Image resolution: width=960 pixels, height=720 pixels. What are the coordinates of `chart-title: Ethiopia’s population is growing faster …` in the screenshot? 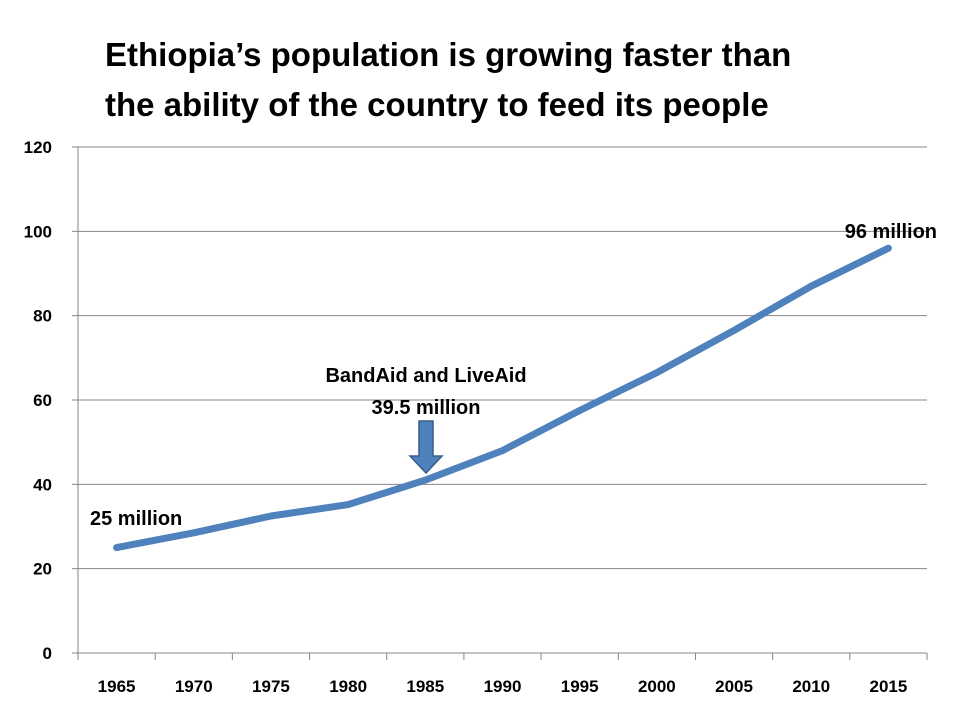 It's located at (490, 80).